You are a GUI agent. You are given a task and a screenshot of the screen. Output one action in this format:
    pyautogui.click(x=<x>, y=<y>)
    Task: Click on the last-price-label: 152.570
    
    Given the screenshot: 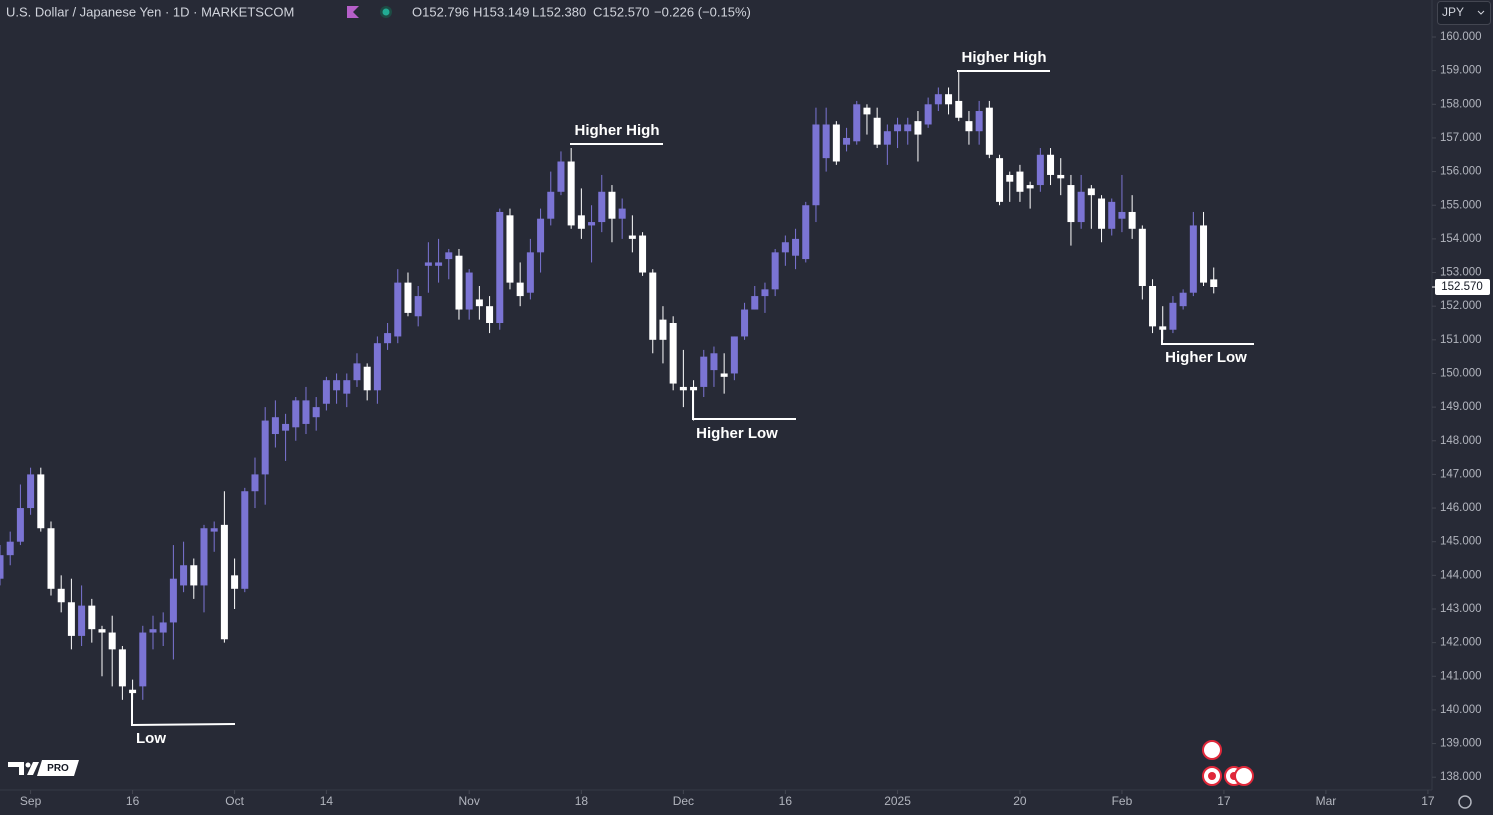 What is the action you would take?
    pyautogui.click(x=1462, y=287)
    